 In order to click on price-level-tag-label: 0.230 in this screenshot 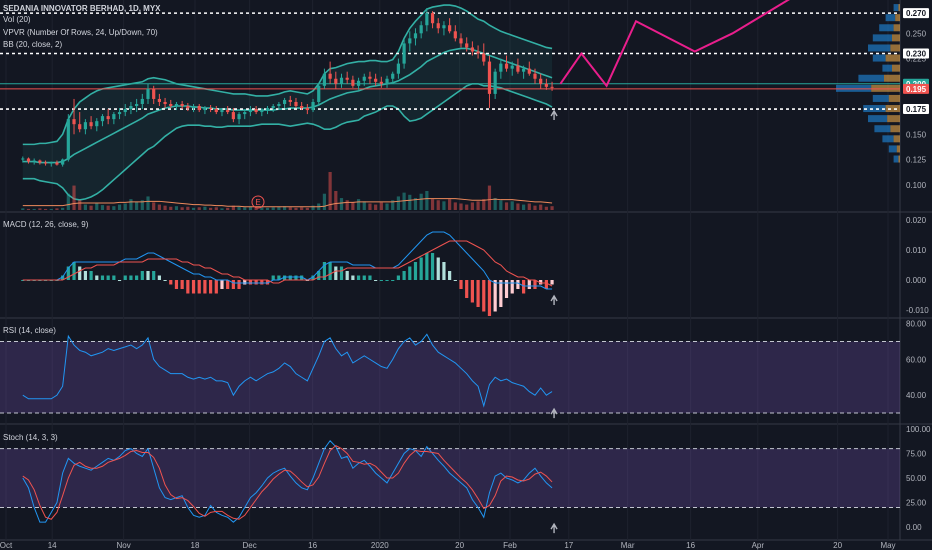, I will do `click(916, 54)`.